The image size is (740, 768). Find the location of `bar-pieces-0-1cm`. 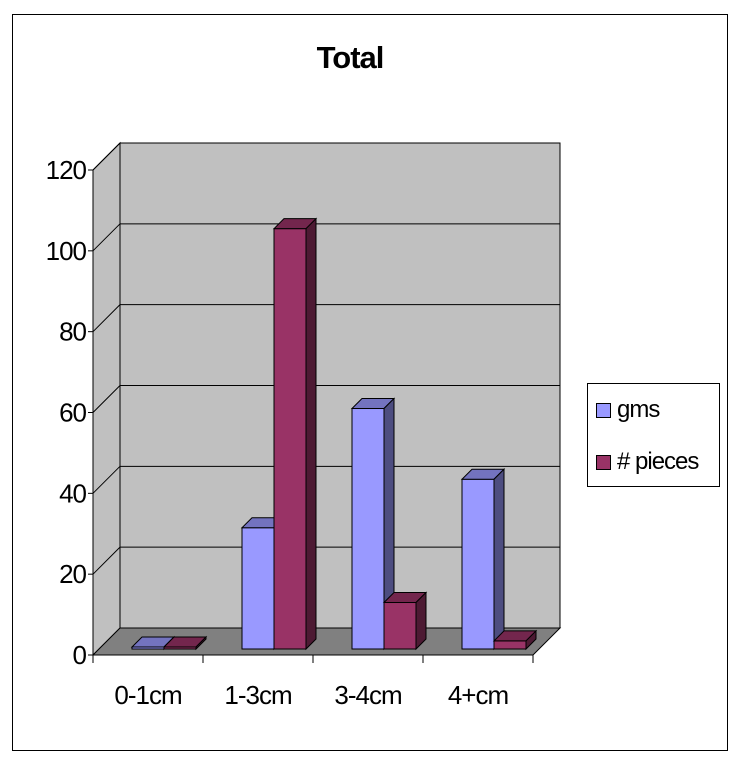

bar-pieces-0-1cm is located at coordinates (185, 643).